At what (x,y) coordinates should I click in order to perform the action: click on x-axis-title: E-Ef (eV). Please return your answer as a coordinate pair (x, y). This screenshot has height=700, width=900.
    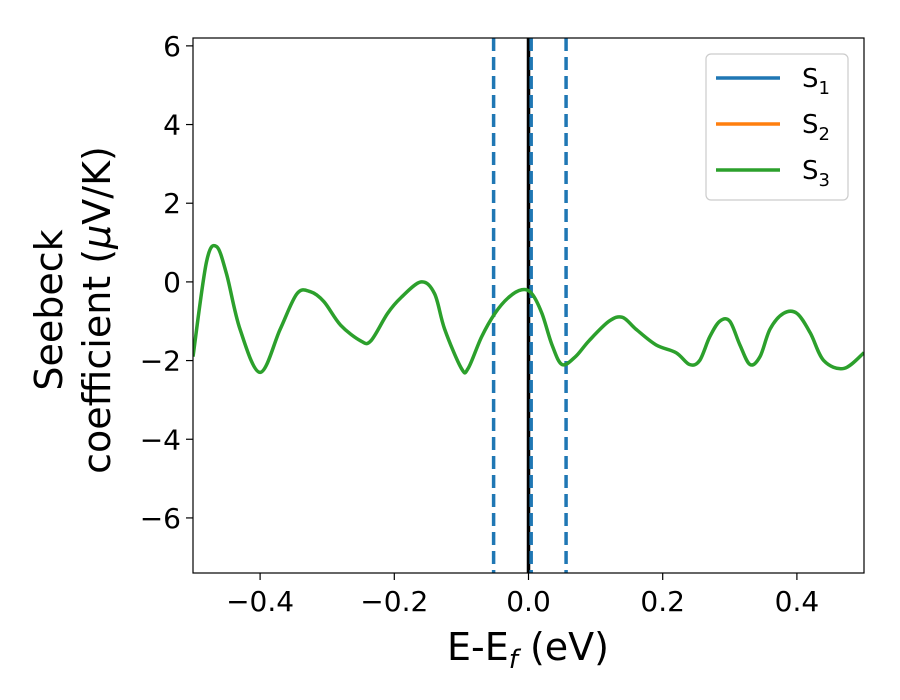
    Looking at the image, I should click on (528, 650).